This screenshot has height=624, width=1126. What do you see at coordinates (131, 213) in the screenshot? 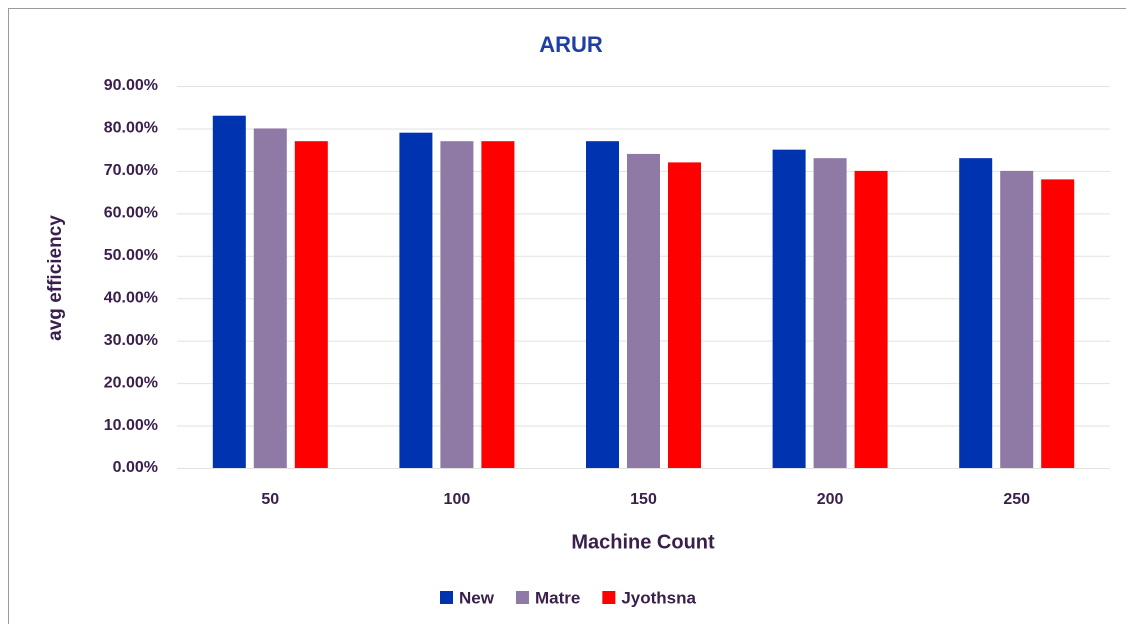
I see `y-tick-label: 60.00%` at bounding box center [131, 213].